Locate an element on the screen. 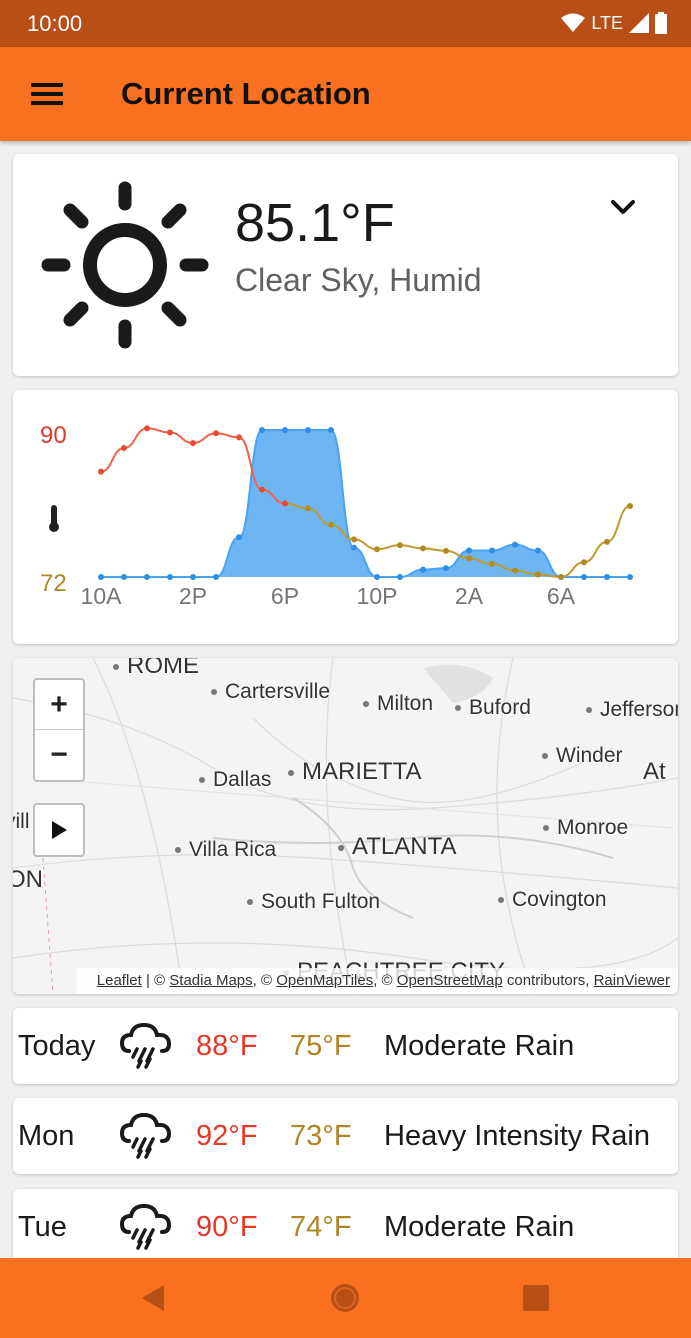  x-tick-label: 6A is located at coordinates (561, 596).